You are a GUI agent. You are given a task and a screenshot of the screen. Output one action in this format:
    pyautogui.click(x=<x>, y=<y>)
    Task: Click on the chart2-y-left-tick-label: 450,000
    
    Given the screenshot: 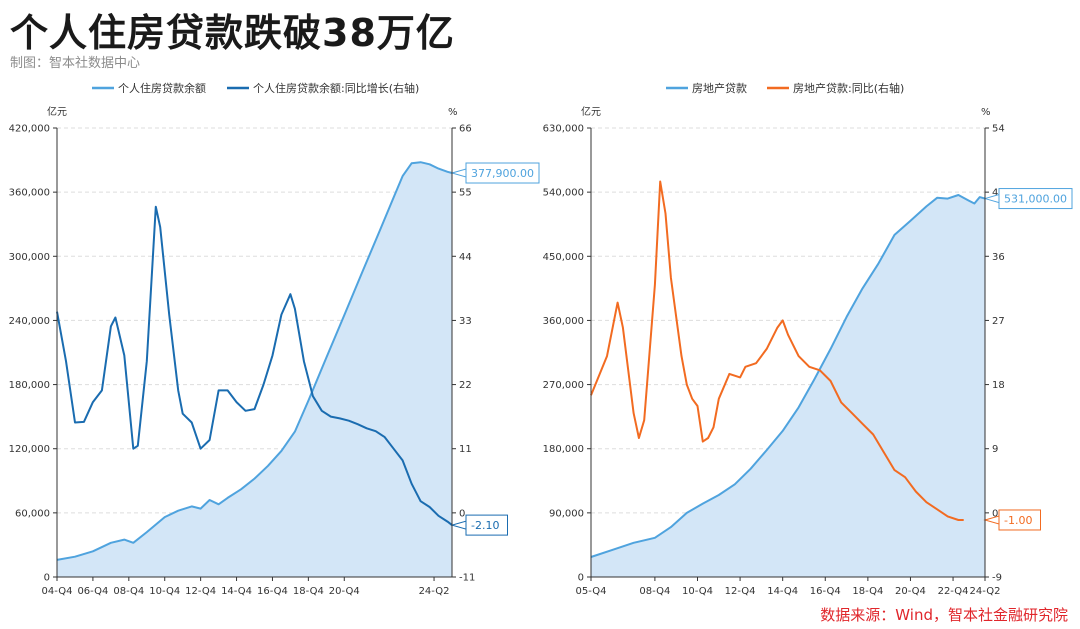 What is the action you would take?
    pyautogui.click(x=563, y=257)
    